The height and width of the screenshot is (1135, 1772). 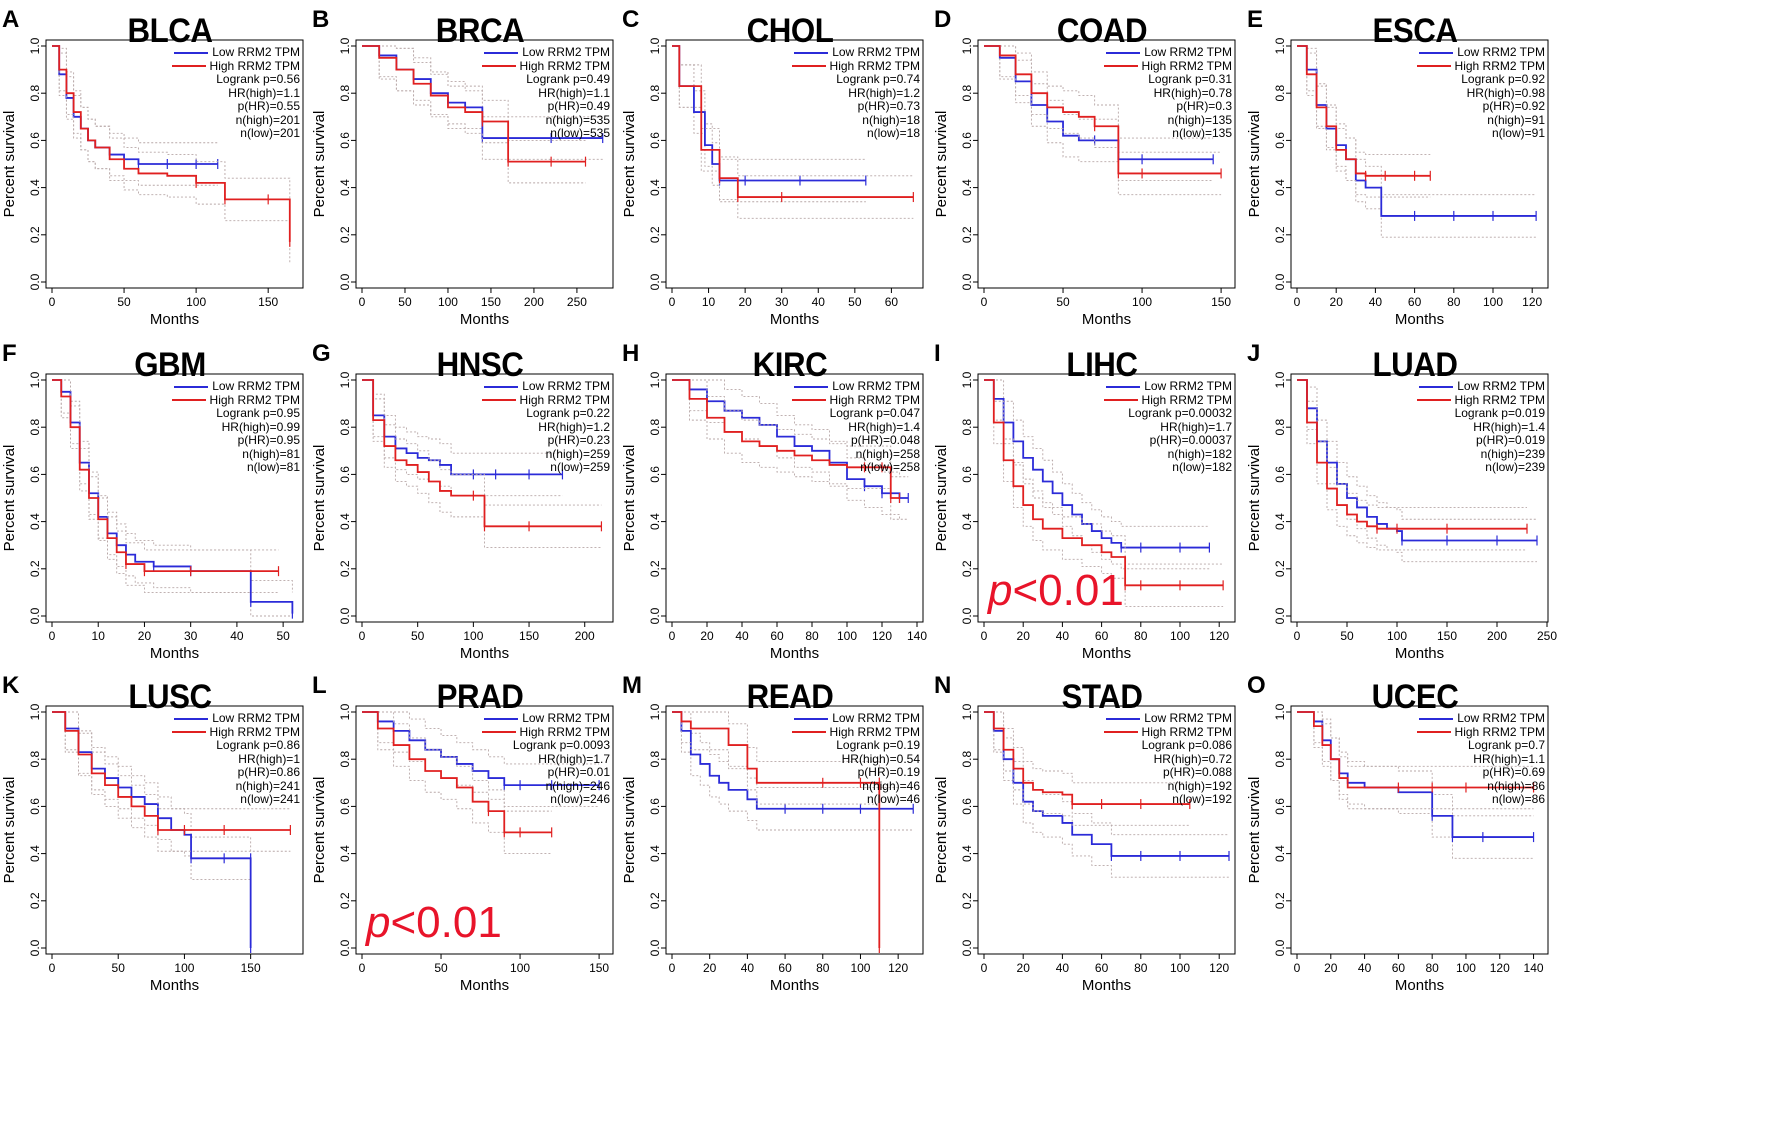 What do you see at coordinates (578, 106) in the screenshot?
I see `stat-line: p(HR)=0.49` at bounding box center [578, 106].